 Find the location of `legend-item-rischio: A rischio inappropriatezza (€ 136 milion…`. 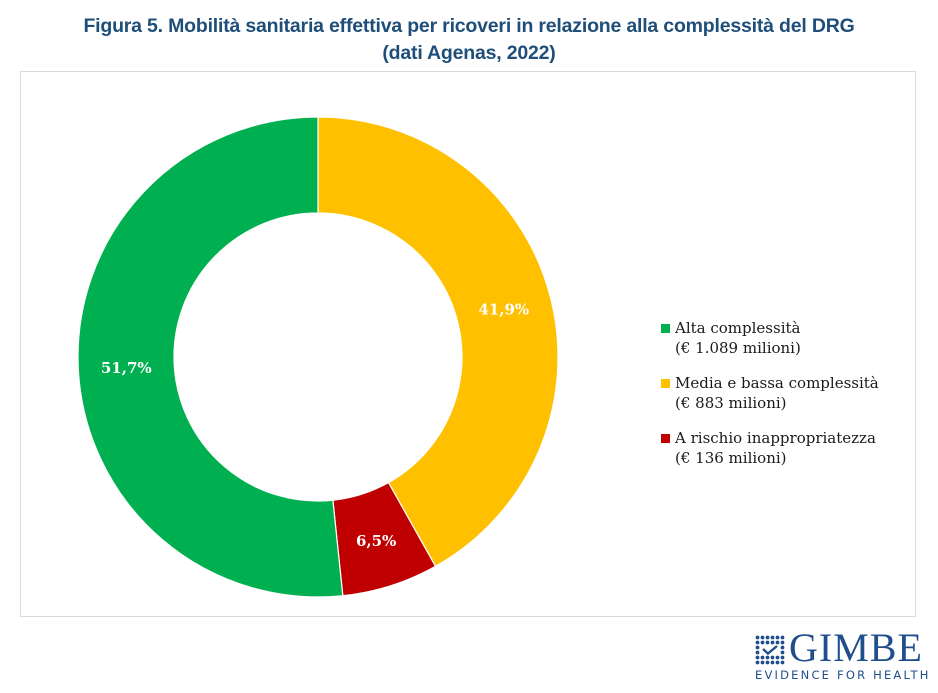

legend-item-rischio: A rischio inappropriatezza (€ 136 milion… is located at coordinates (768, 448).